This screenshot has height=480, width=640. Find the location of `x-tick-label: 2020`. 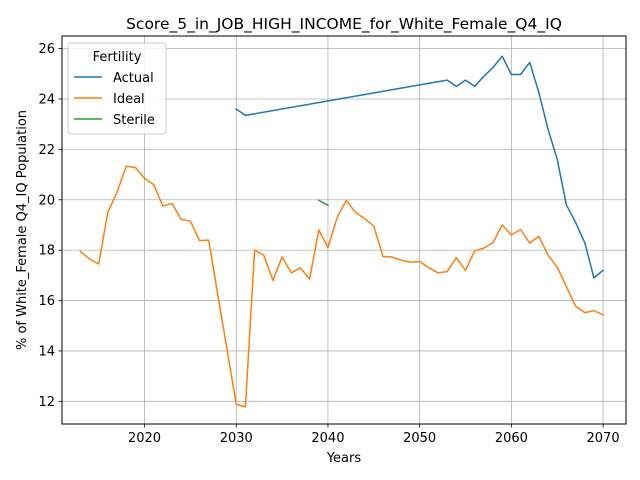

x-tick-label: 2020 is located at coordinates (144, 438).